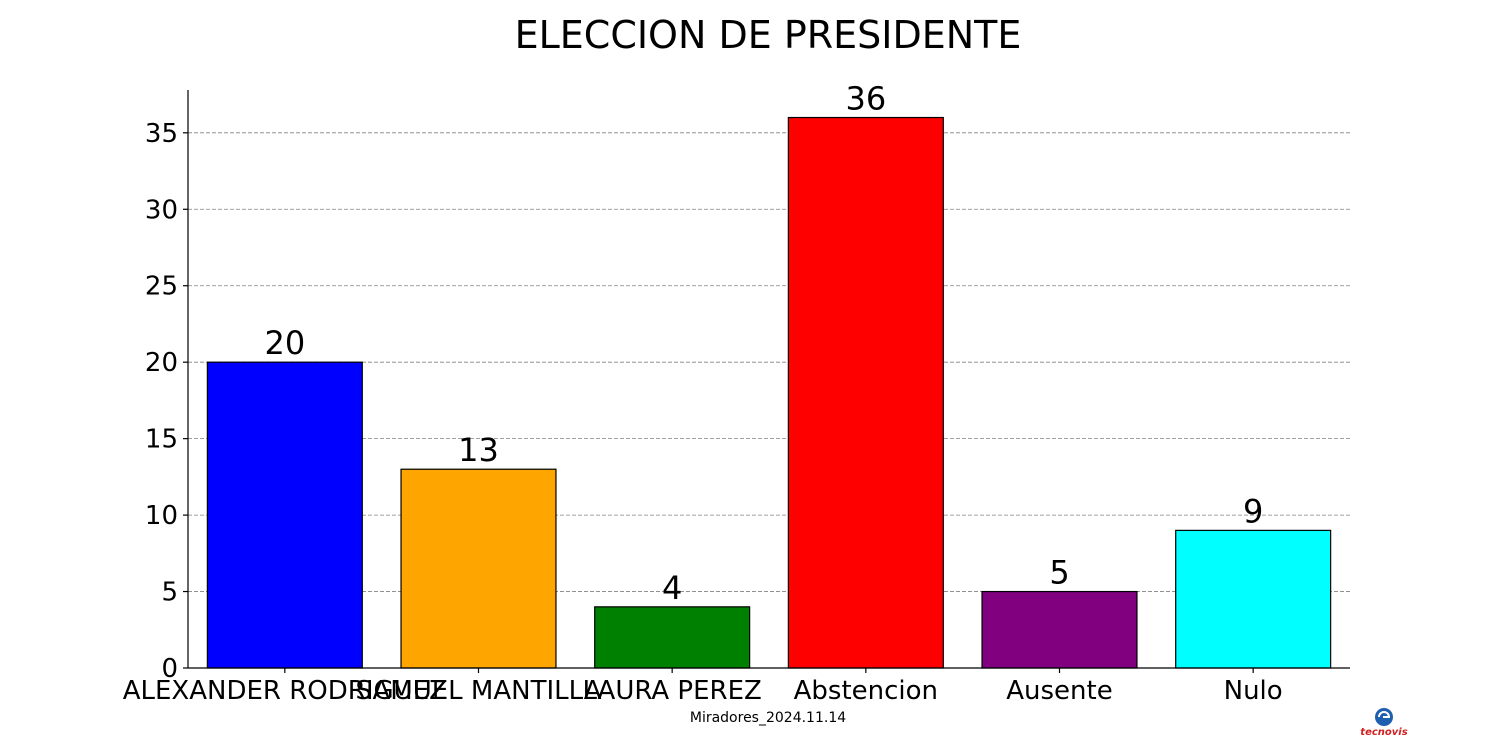 The height and width of the screenshot is (750, 1500). Describe the element at coordinates (169, 593) in the screenshot. I see `y-tick-label: 5` at that location.